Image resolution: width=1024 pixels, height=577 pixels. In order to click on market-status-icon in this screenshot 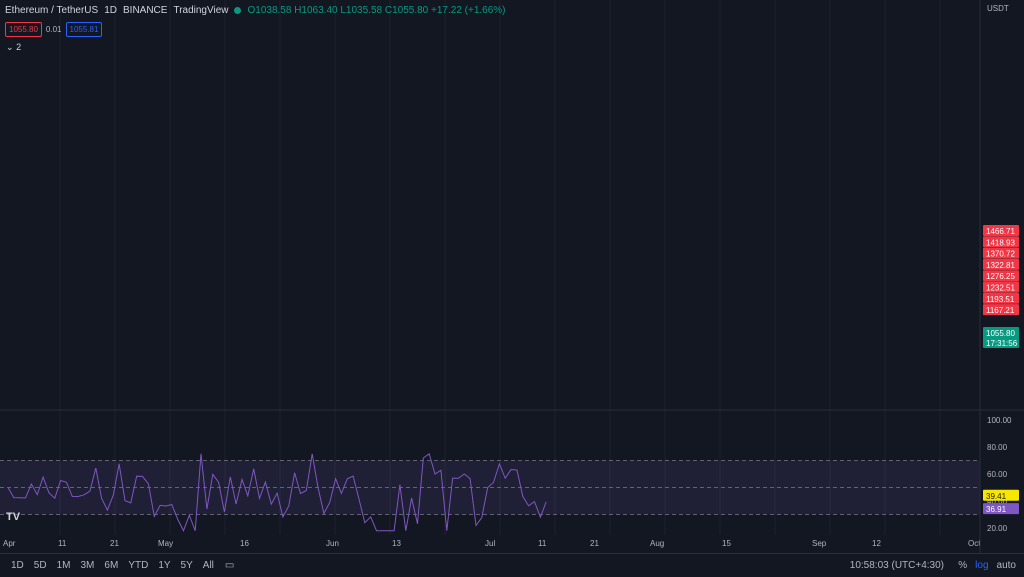, I will do `click(238, 10)`.